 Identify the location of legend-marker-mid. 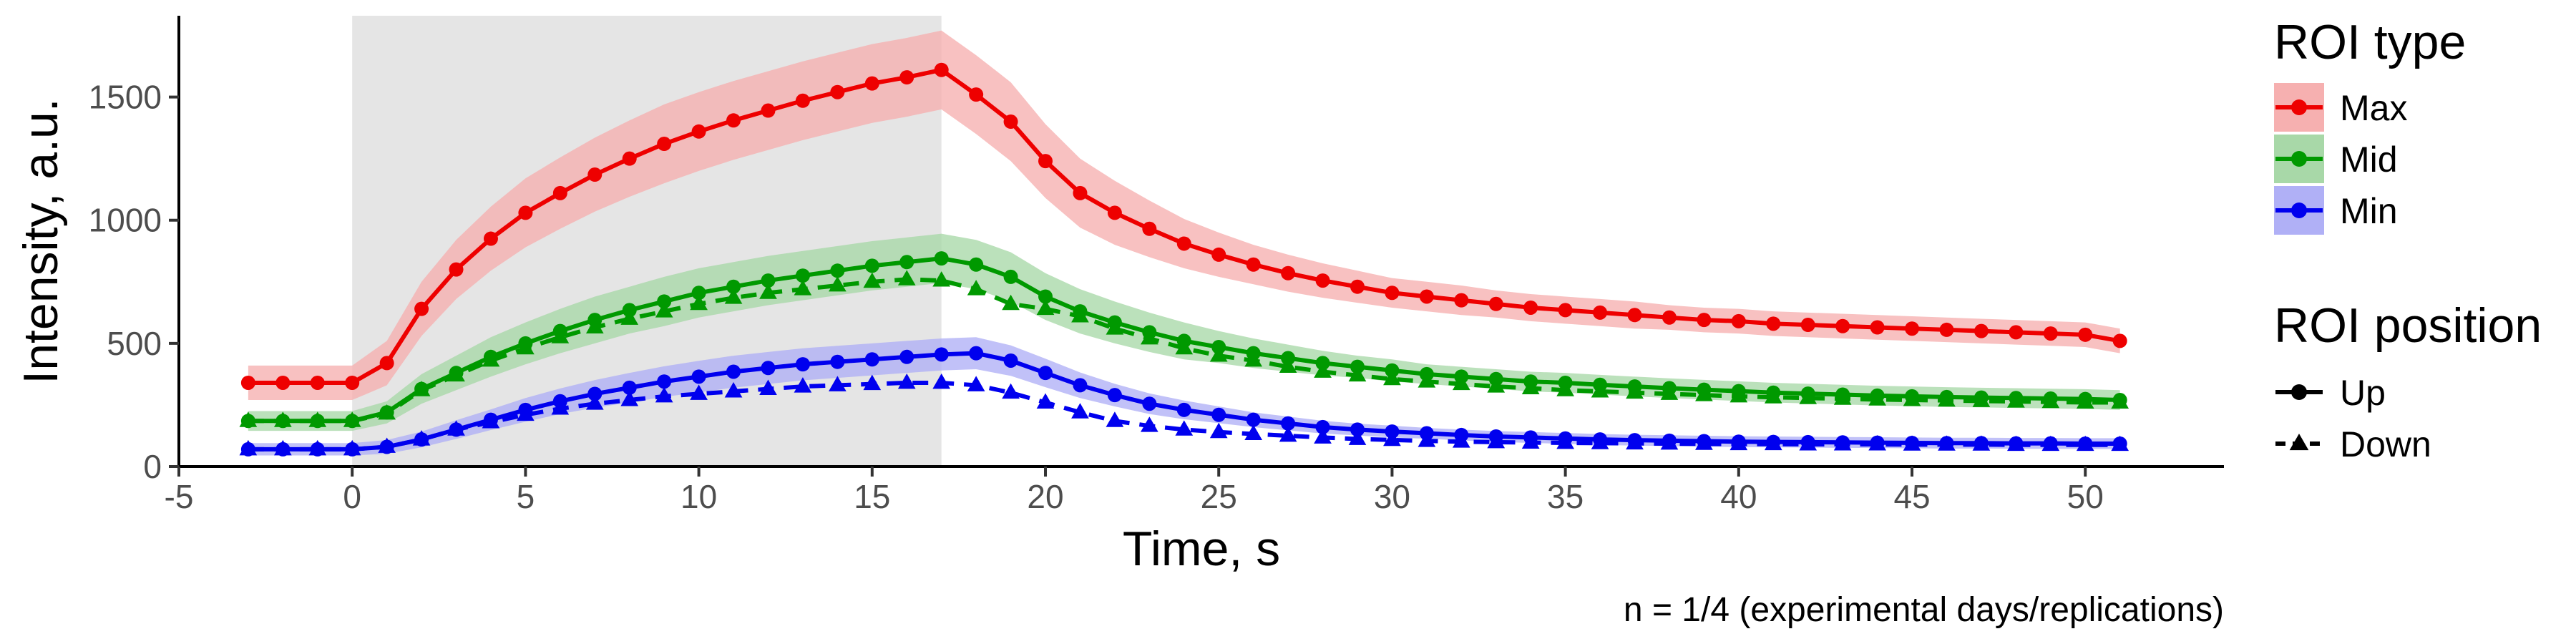
(2299, 159).